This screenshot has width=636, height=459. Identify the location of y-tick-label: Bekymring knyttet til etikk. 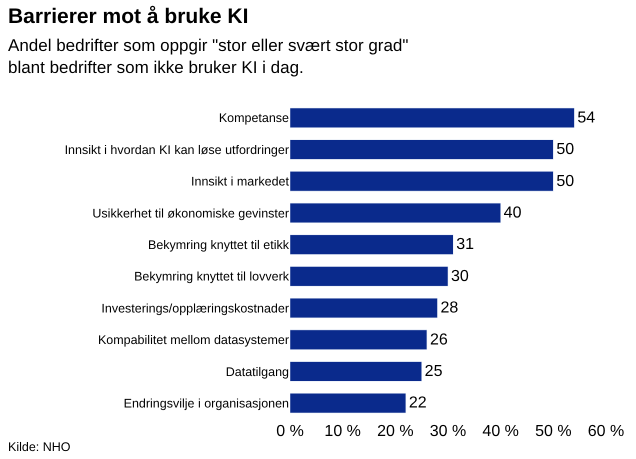
(219, 245).